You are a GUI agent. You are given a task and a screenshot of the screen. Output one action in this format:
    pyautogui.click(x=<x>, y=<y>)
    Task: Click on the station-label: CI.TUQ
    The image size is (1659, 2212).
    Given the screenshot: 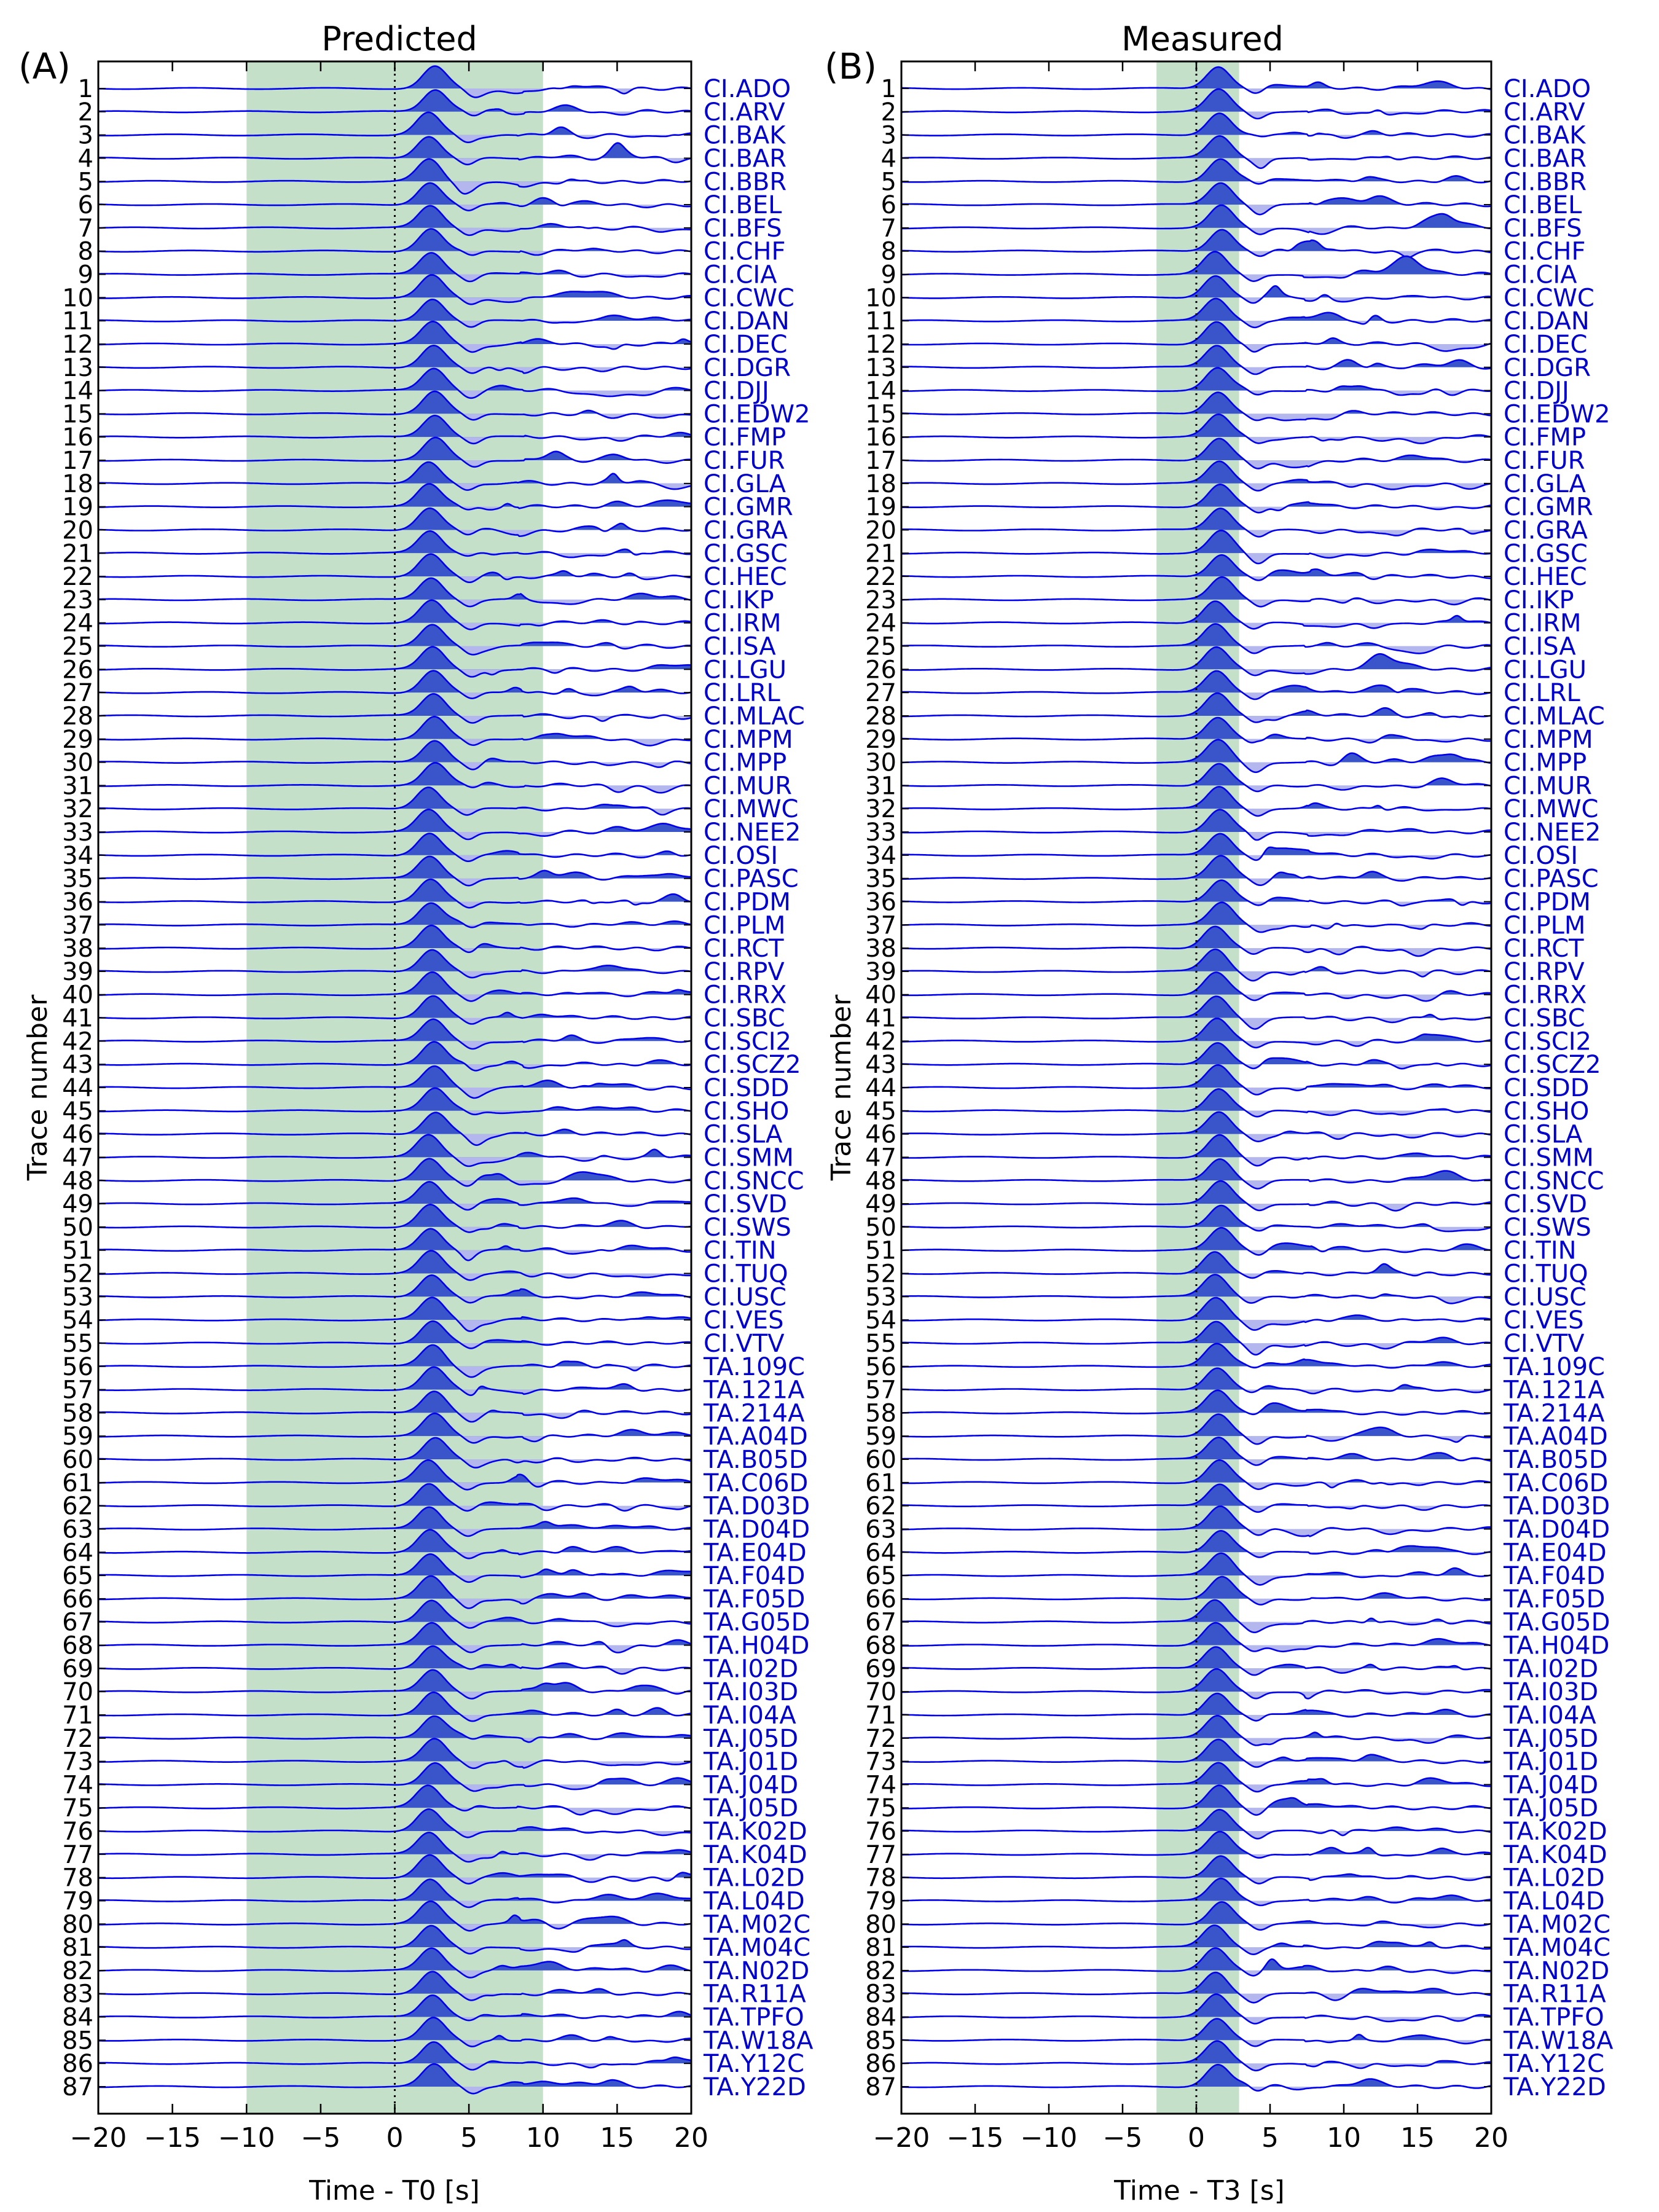 What is the action you would take?
    pyautogui.click(x=1546, y=1274)
    